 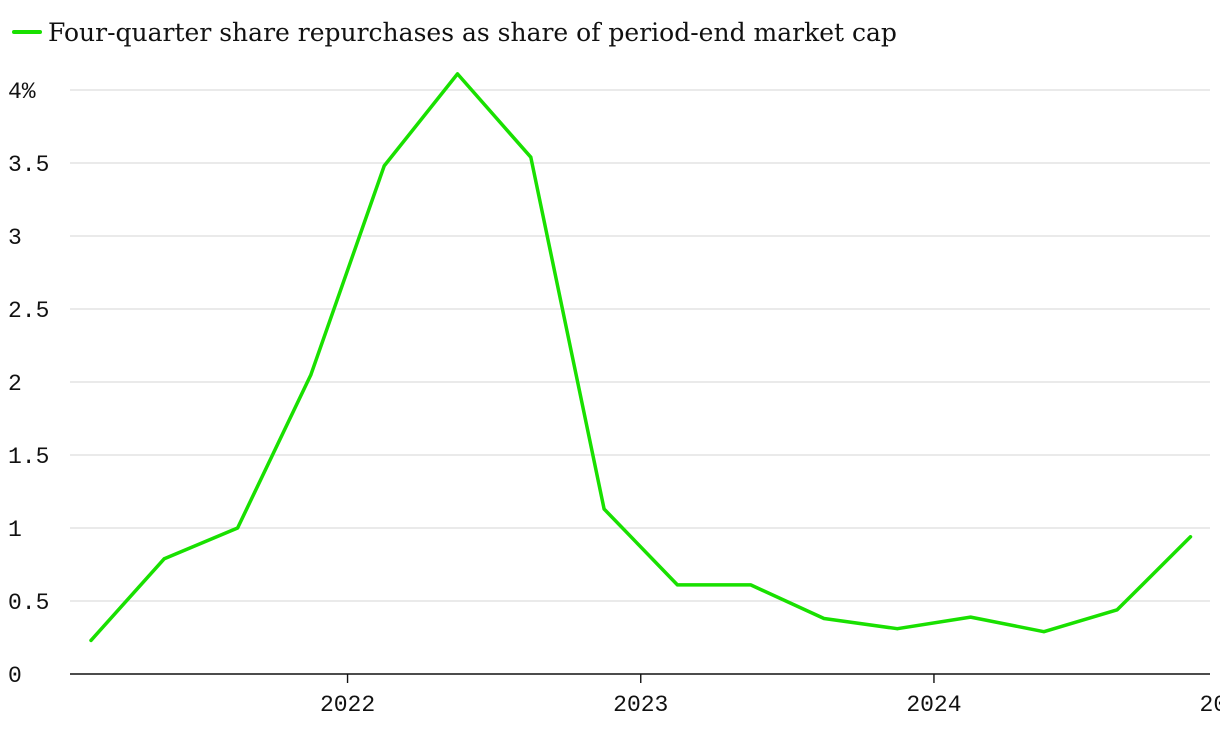 I want to click on y-tick-label: 2.5, so click(x=28, y=311).